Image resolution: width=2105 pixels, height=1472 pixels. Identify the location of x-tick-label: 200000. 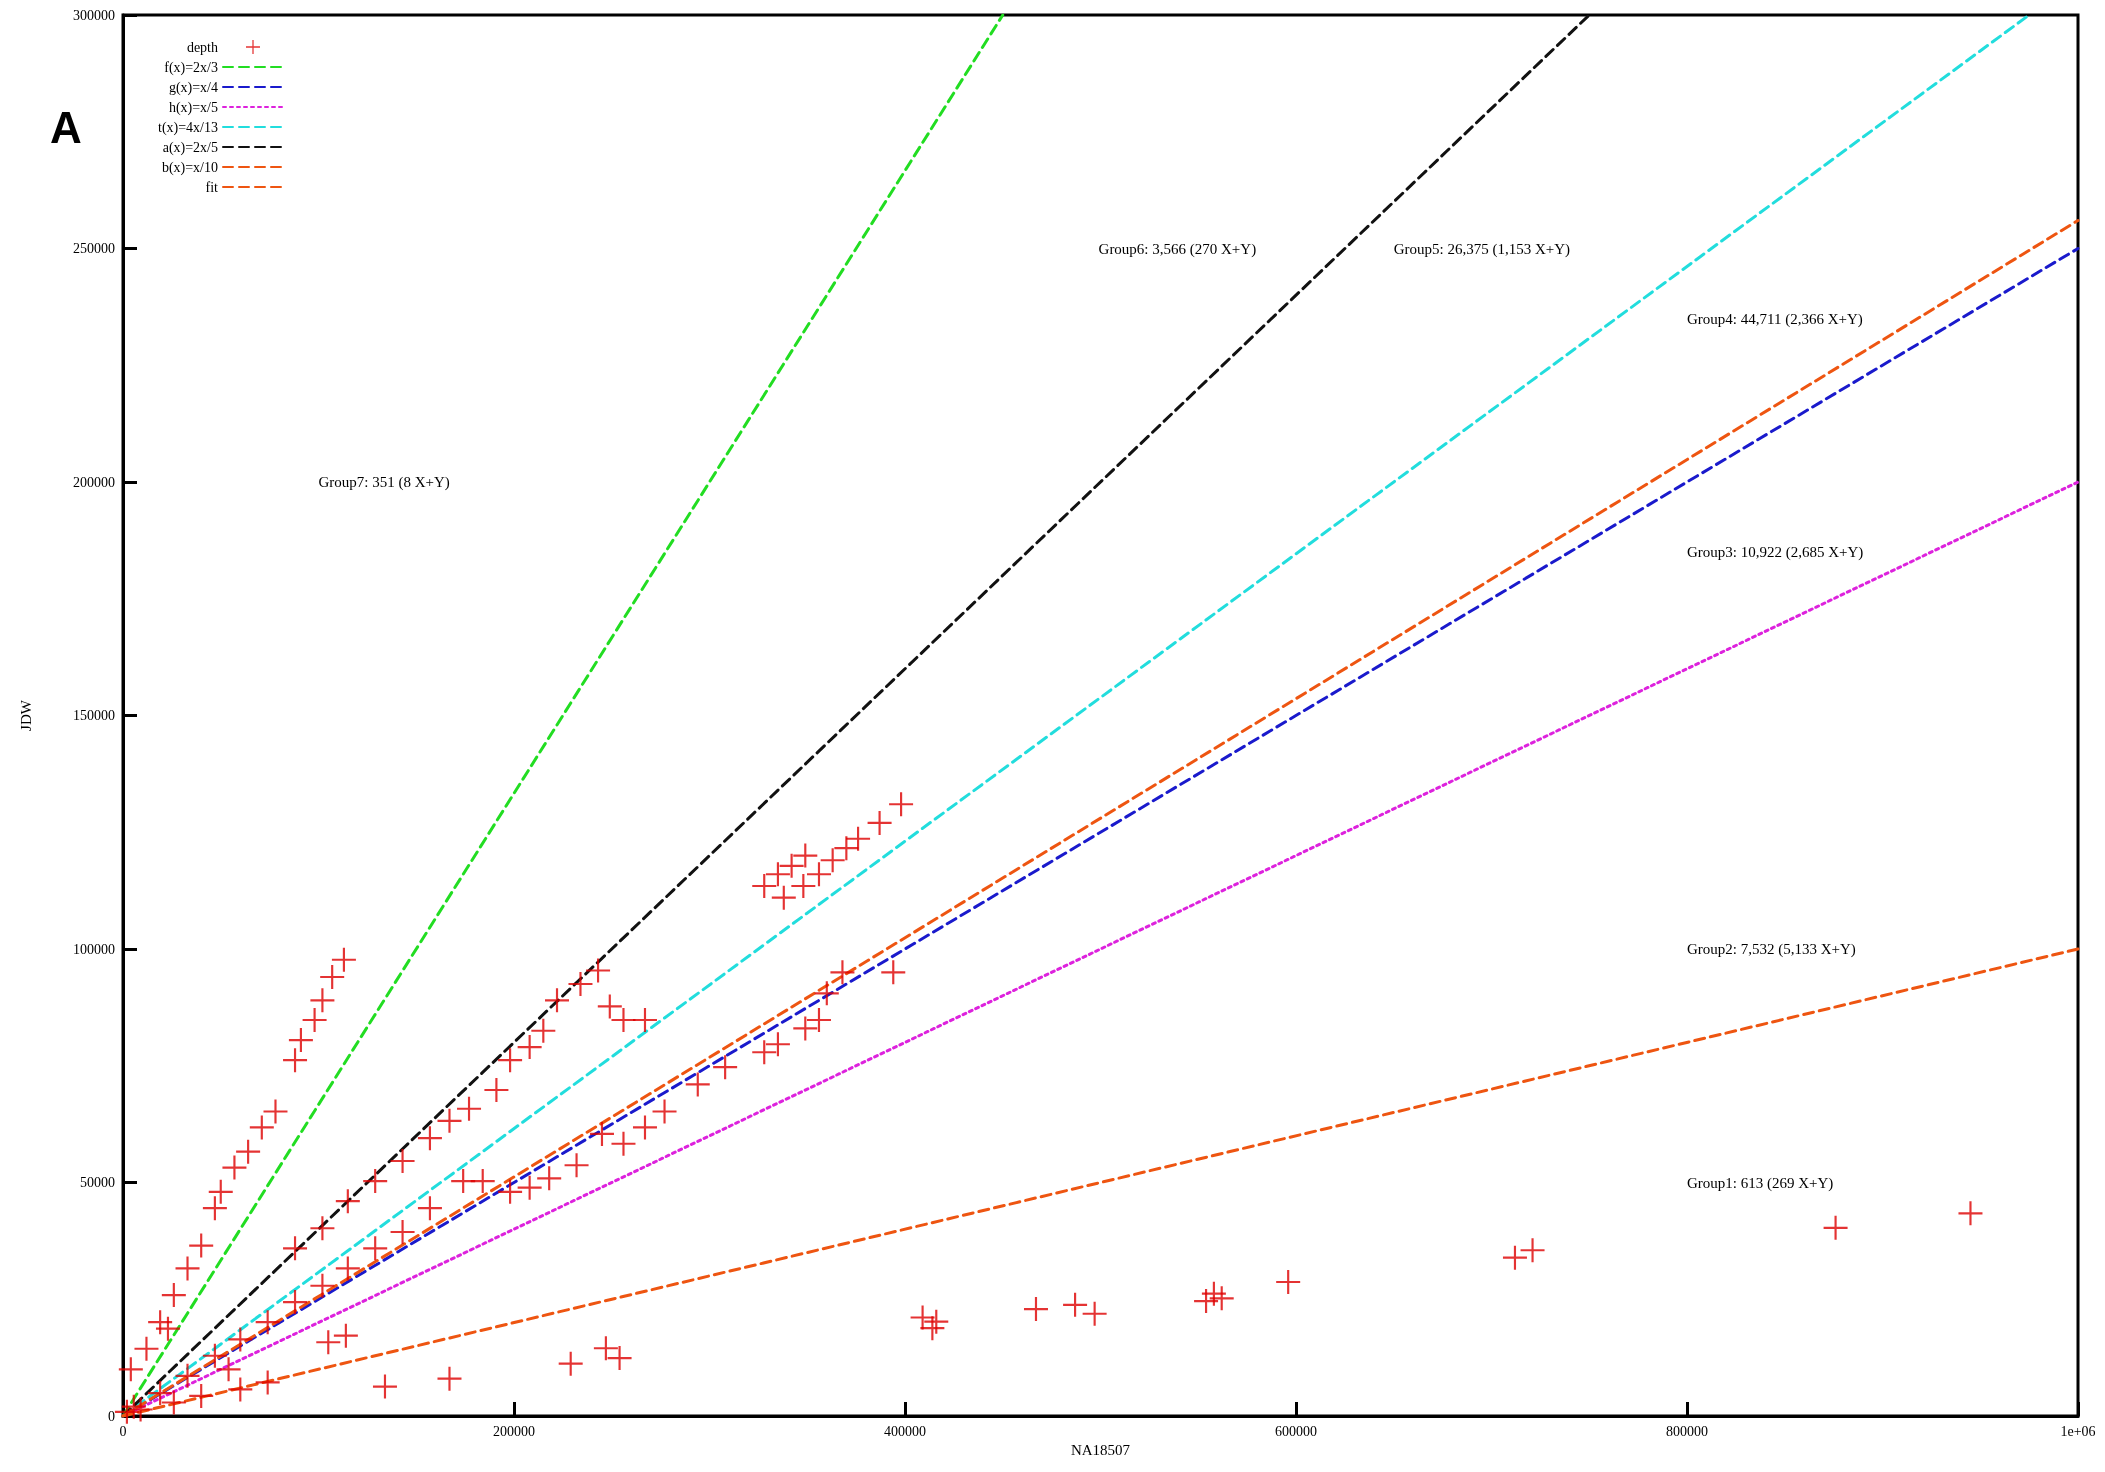
(514, 1431).